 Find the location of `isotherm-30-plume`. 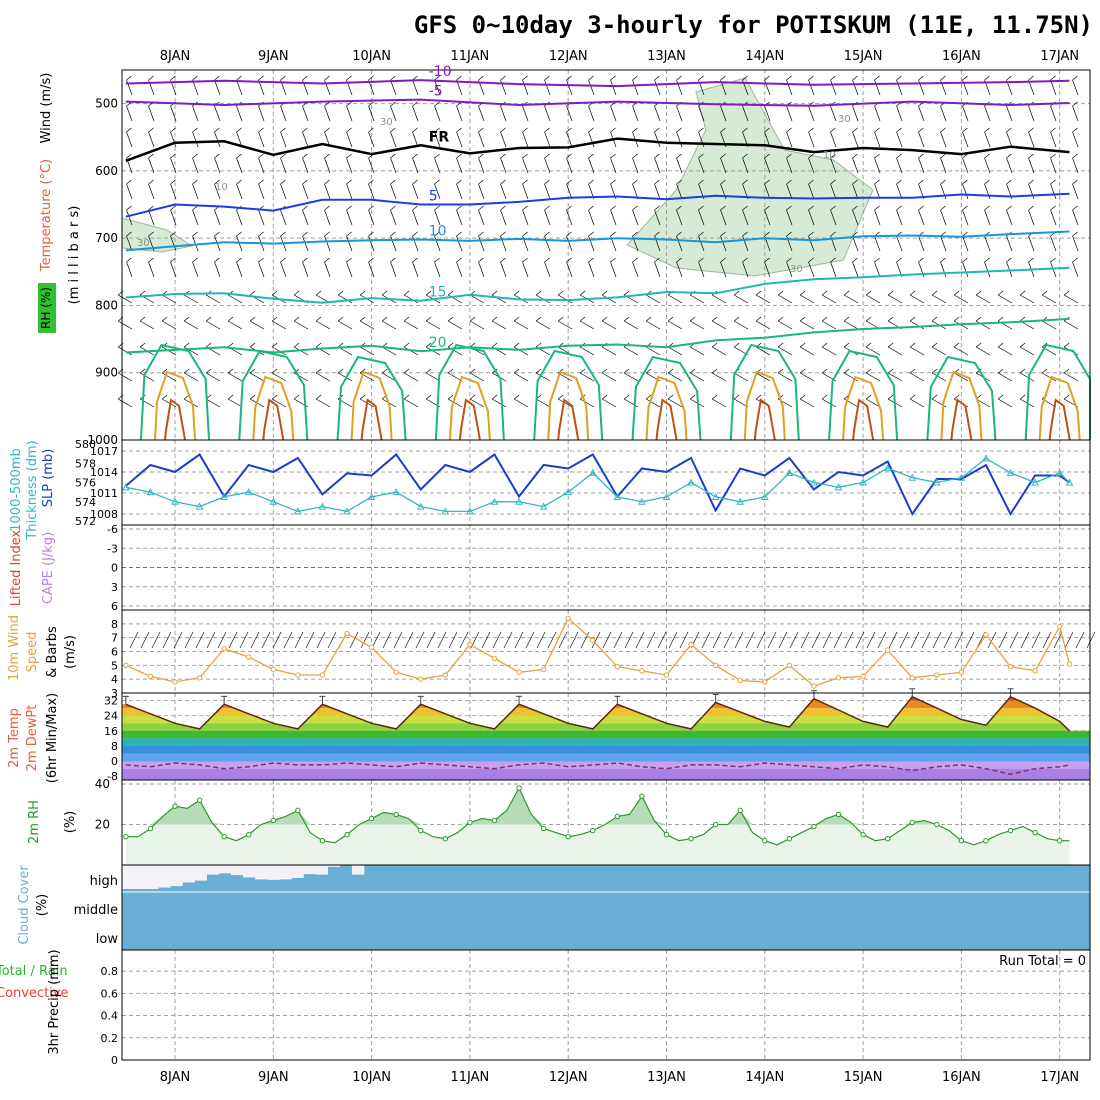

isotherm-30-plume is located at coordinates (961, 405).